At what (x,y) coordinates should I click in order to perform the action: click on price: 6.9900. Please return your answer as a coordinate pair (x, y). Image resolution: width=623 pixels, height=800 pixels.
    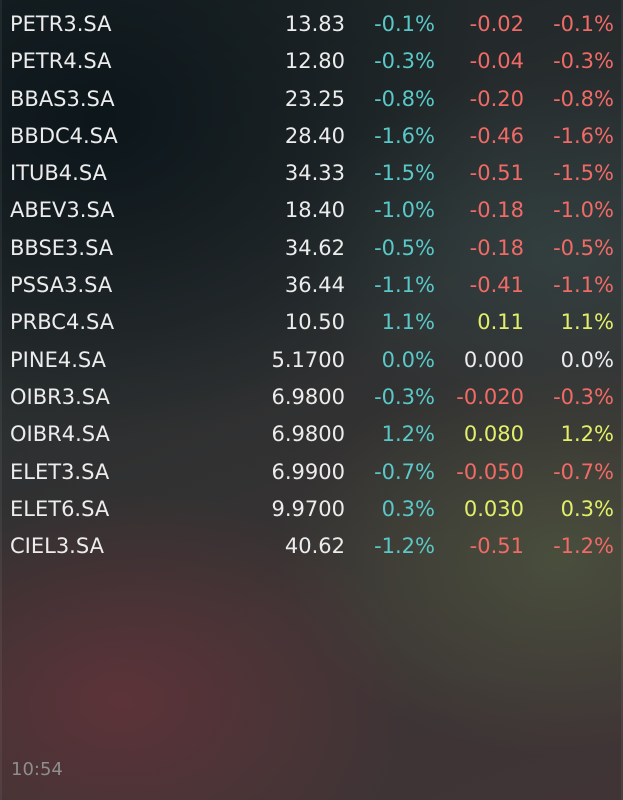
    Looking at the image, I should click on (308, 471).